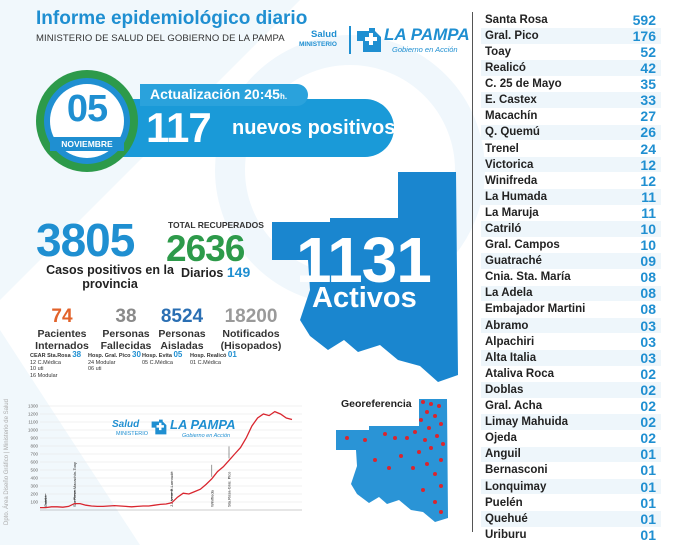 The width and height of the screenshot is (680, 545). What do you see at coordinates (34, 438) in the screenshot?
I see `chart-y-tick-label: 900` at bounding box center [34, 438].